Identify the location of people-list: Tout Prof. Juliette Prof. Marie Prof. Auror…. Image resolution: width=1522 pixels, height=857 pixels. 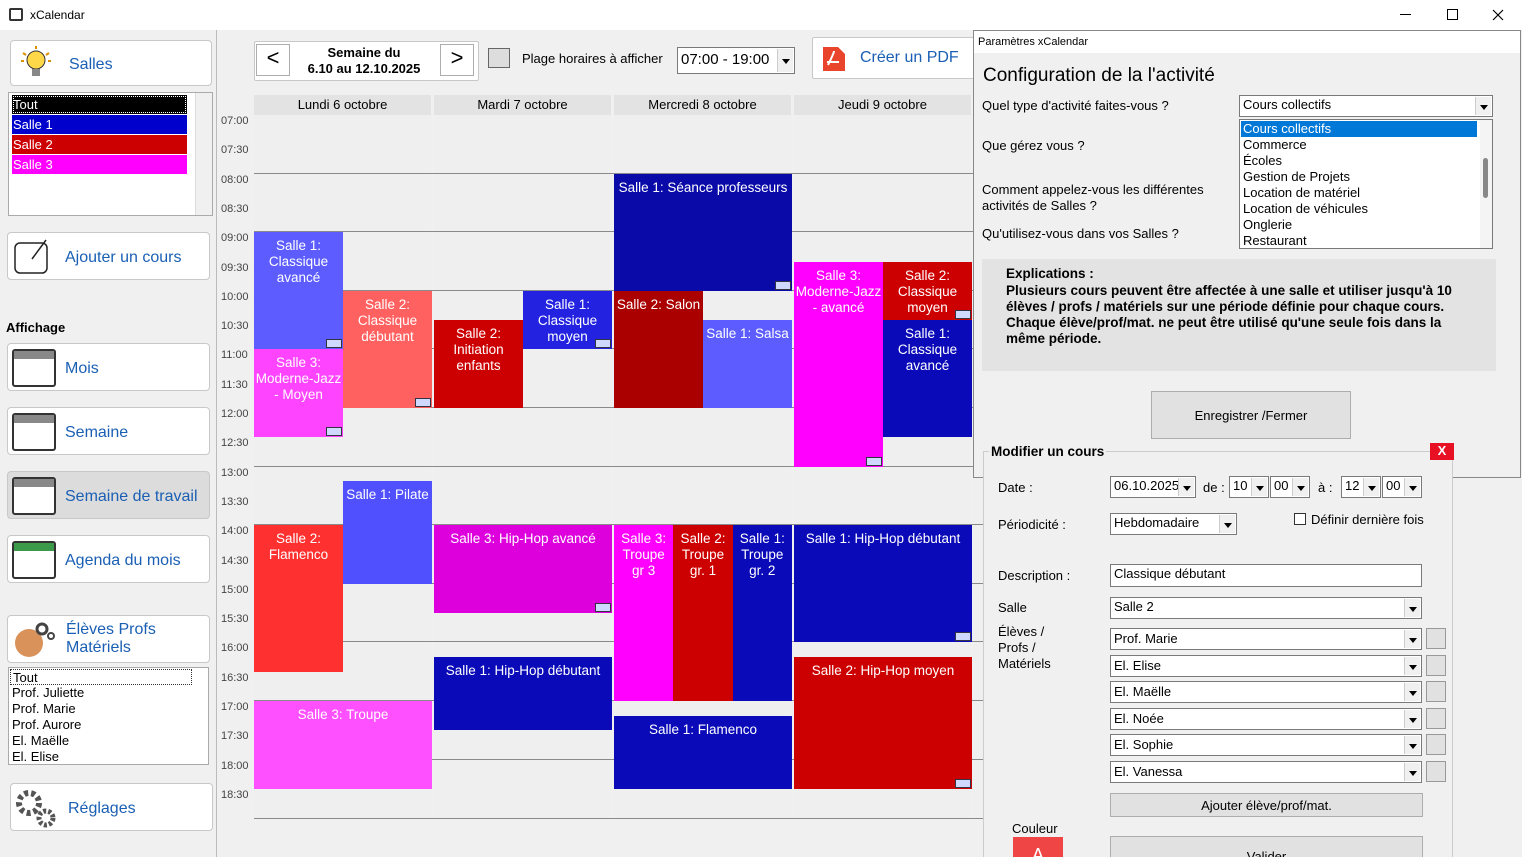
(108, 716).